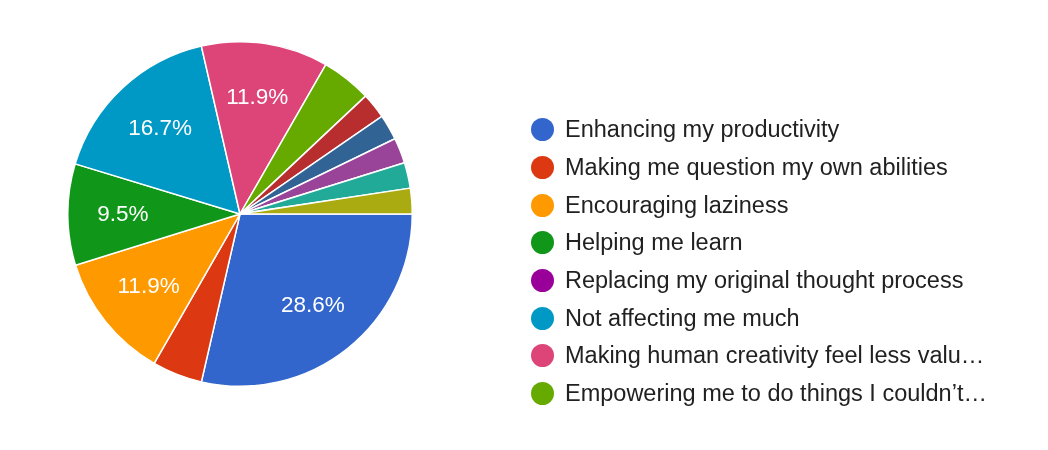 This screenshot has height=450, width=1048. I want to click on legend-label: Replacing my original thought process, so click(764, 281).